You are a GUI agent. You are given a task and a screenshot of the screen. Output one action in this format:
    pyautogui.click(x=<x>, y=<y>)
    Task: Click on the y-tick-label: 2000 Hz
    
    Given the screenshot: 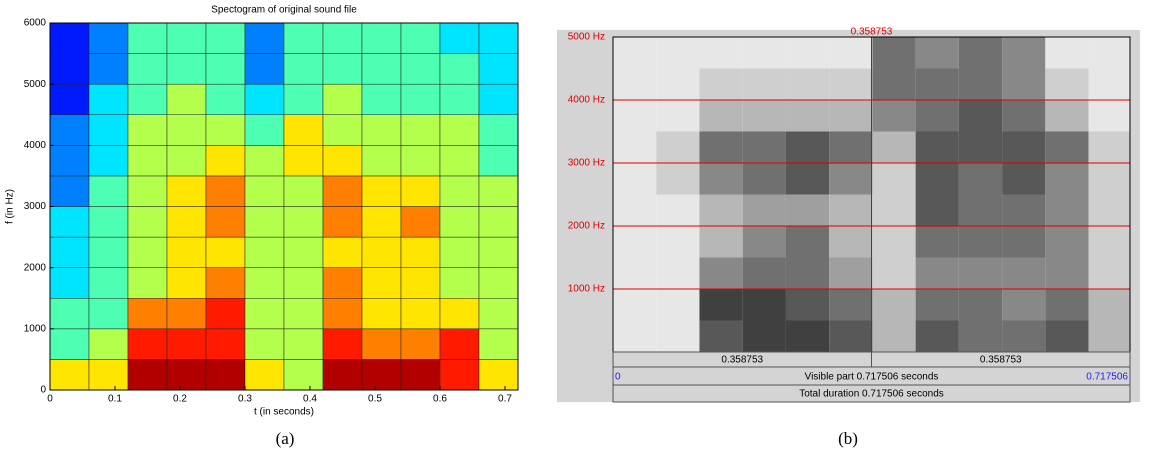 What is the action you would take?
    pyautogui.click(x=586, y=226)
    